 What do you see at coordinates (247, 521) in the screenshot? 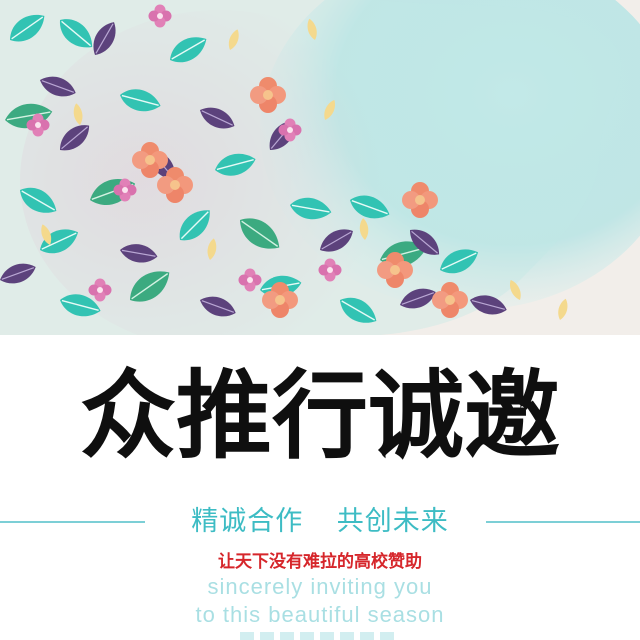
I see `tagline-left: 精诚合作` at bounding box center [247, 521].